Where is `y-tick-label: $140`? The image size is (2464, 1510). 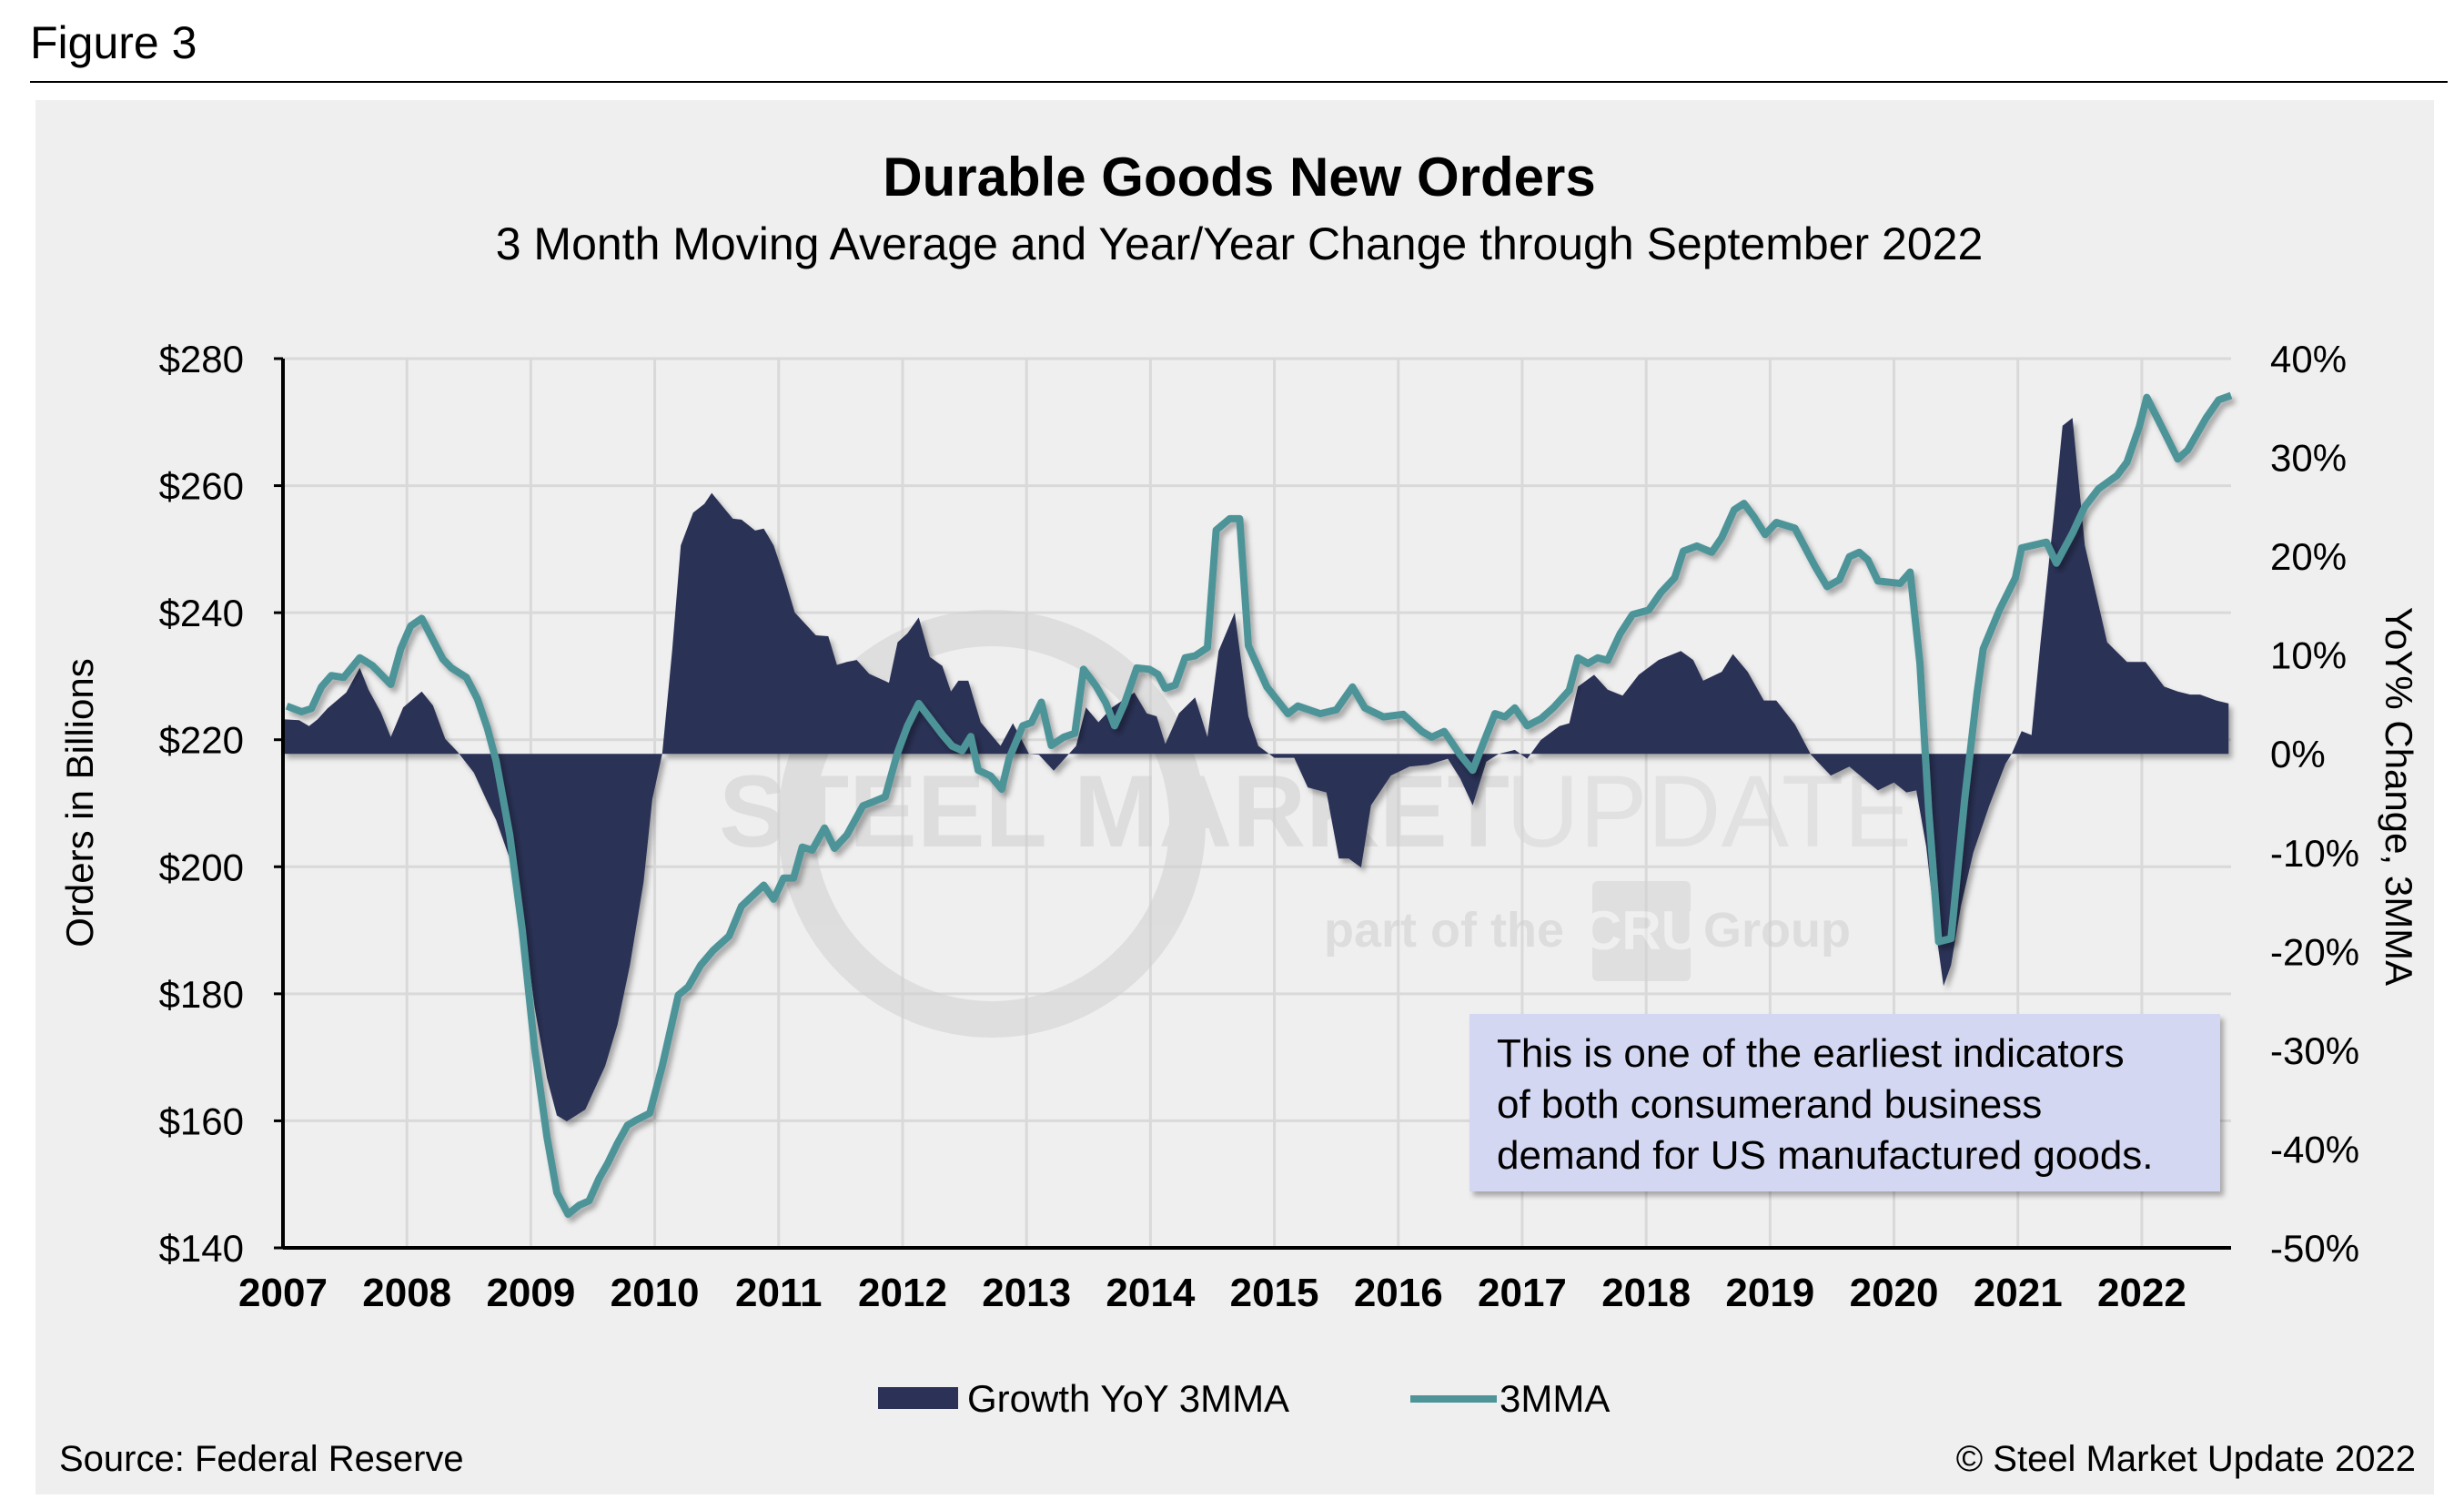 y-tick-label: $140 is located at coordinates (201, 1249).